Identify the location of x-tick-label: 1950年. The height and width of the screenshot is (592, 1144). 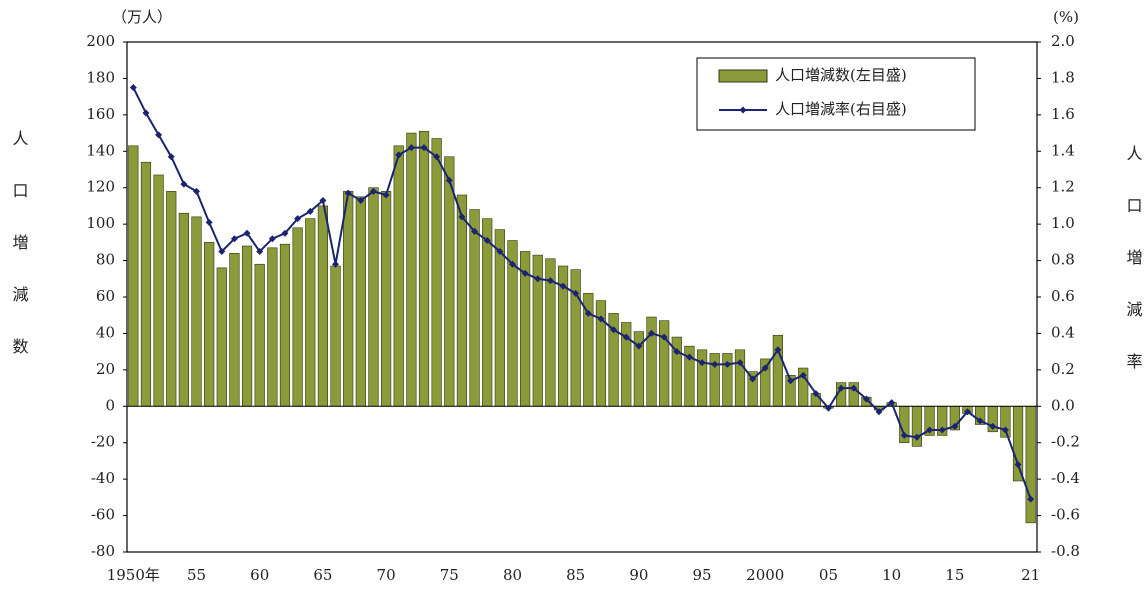
(133, 575).